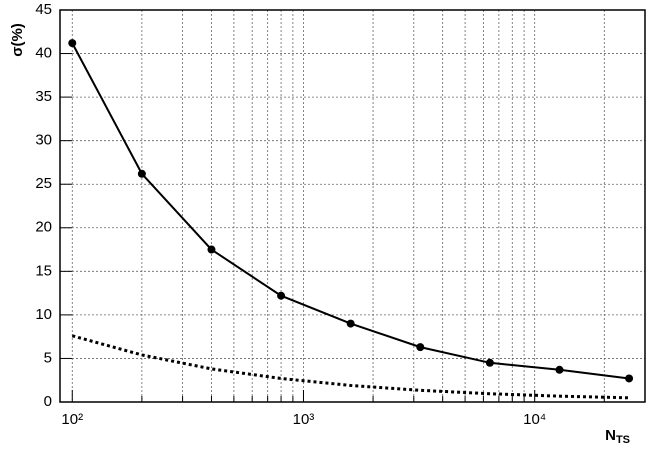  I want to click on x-axis-label: NTS, so click(617, 436).